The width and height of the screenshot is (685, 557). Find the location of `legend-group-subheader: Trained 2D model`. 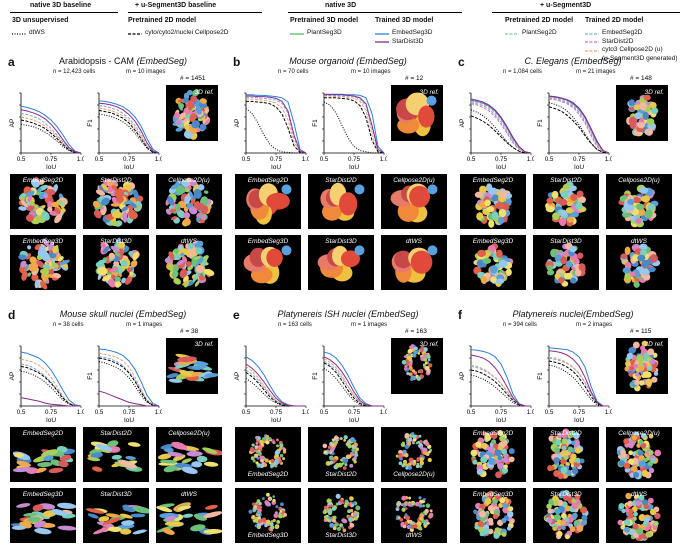

legend-group-subheader: Trained 2D model is located at coordinates (614, 20).